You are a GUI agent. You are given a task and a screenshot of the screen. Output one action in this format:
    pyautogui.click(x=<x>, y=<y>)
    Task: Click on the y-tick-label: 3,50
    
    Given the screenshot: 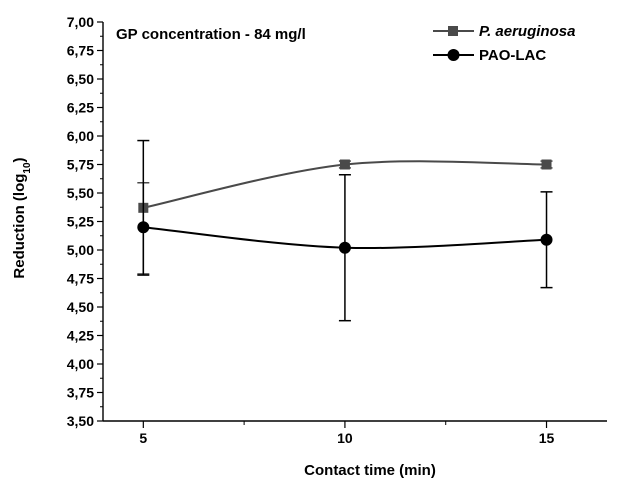 What is the action you would take?
    pyautogui.click(x=80, y=421)
    